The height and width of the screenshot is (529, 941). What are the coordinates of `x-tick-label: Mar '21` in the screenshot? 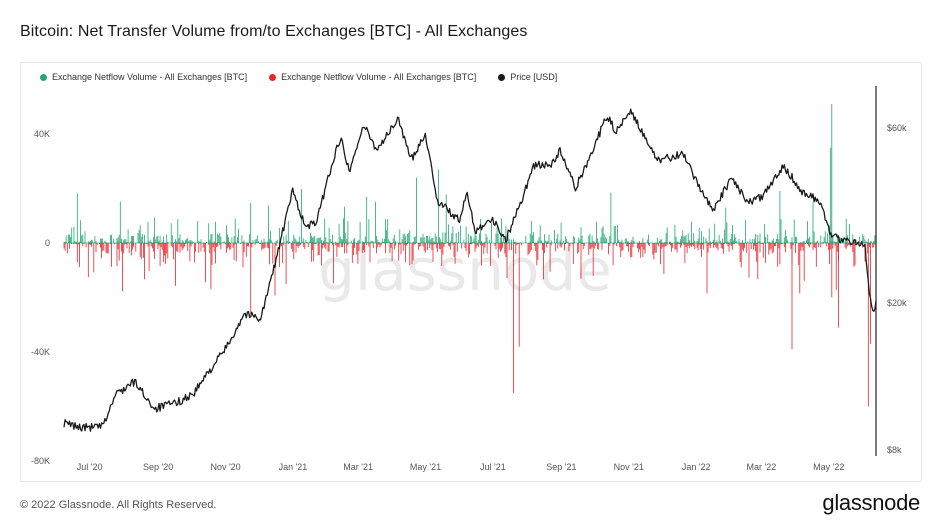 It's located at (358, 467).